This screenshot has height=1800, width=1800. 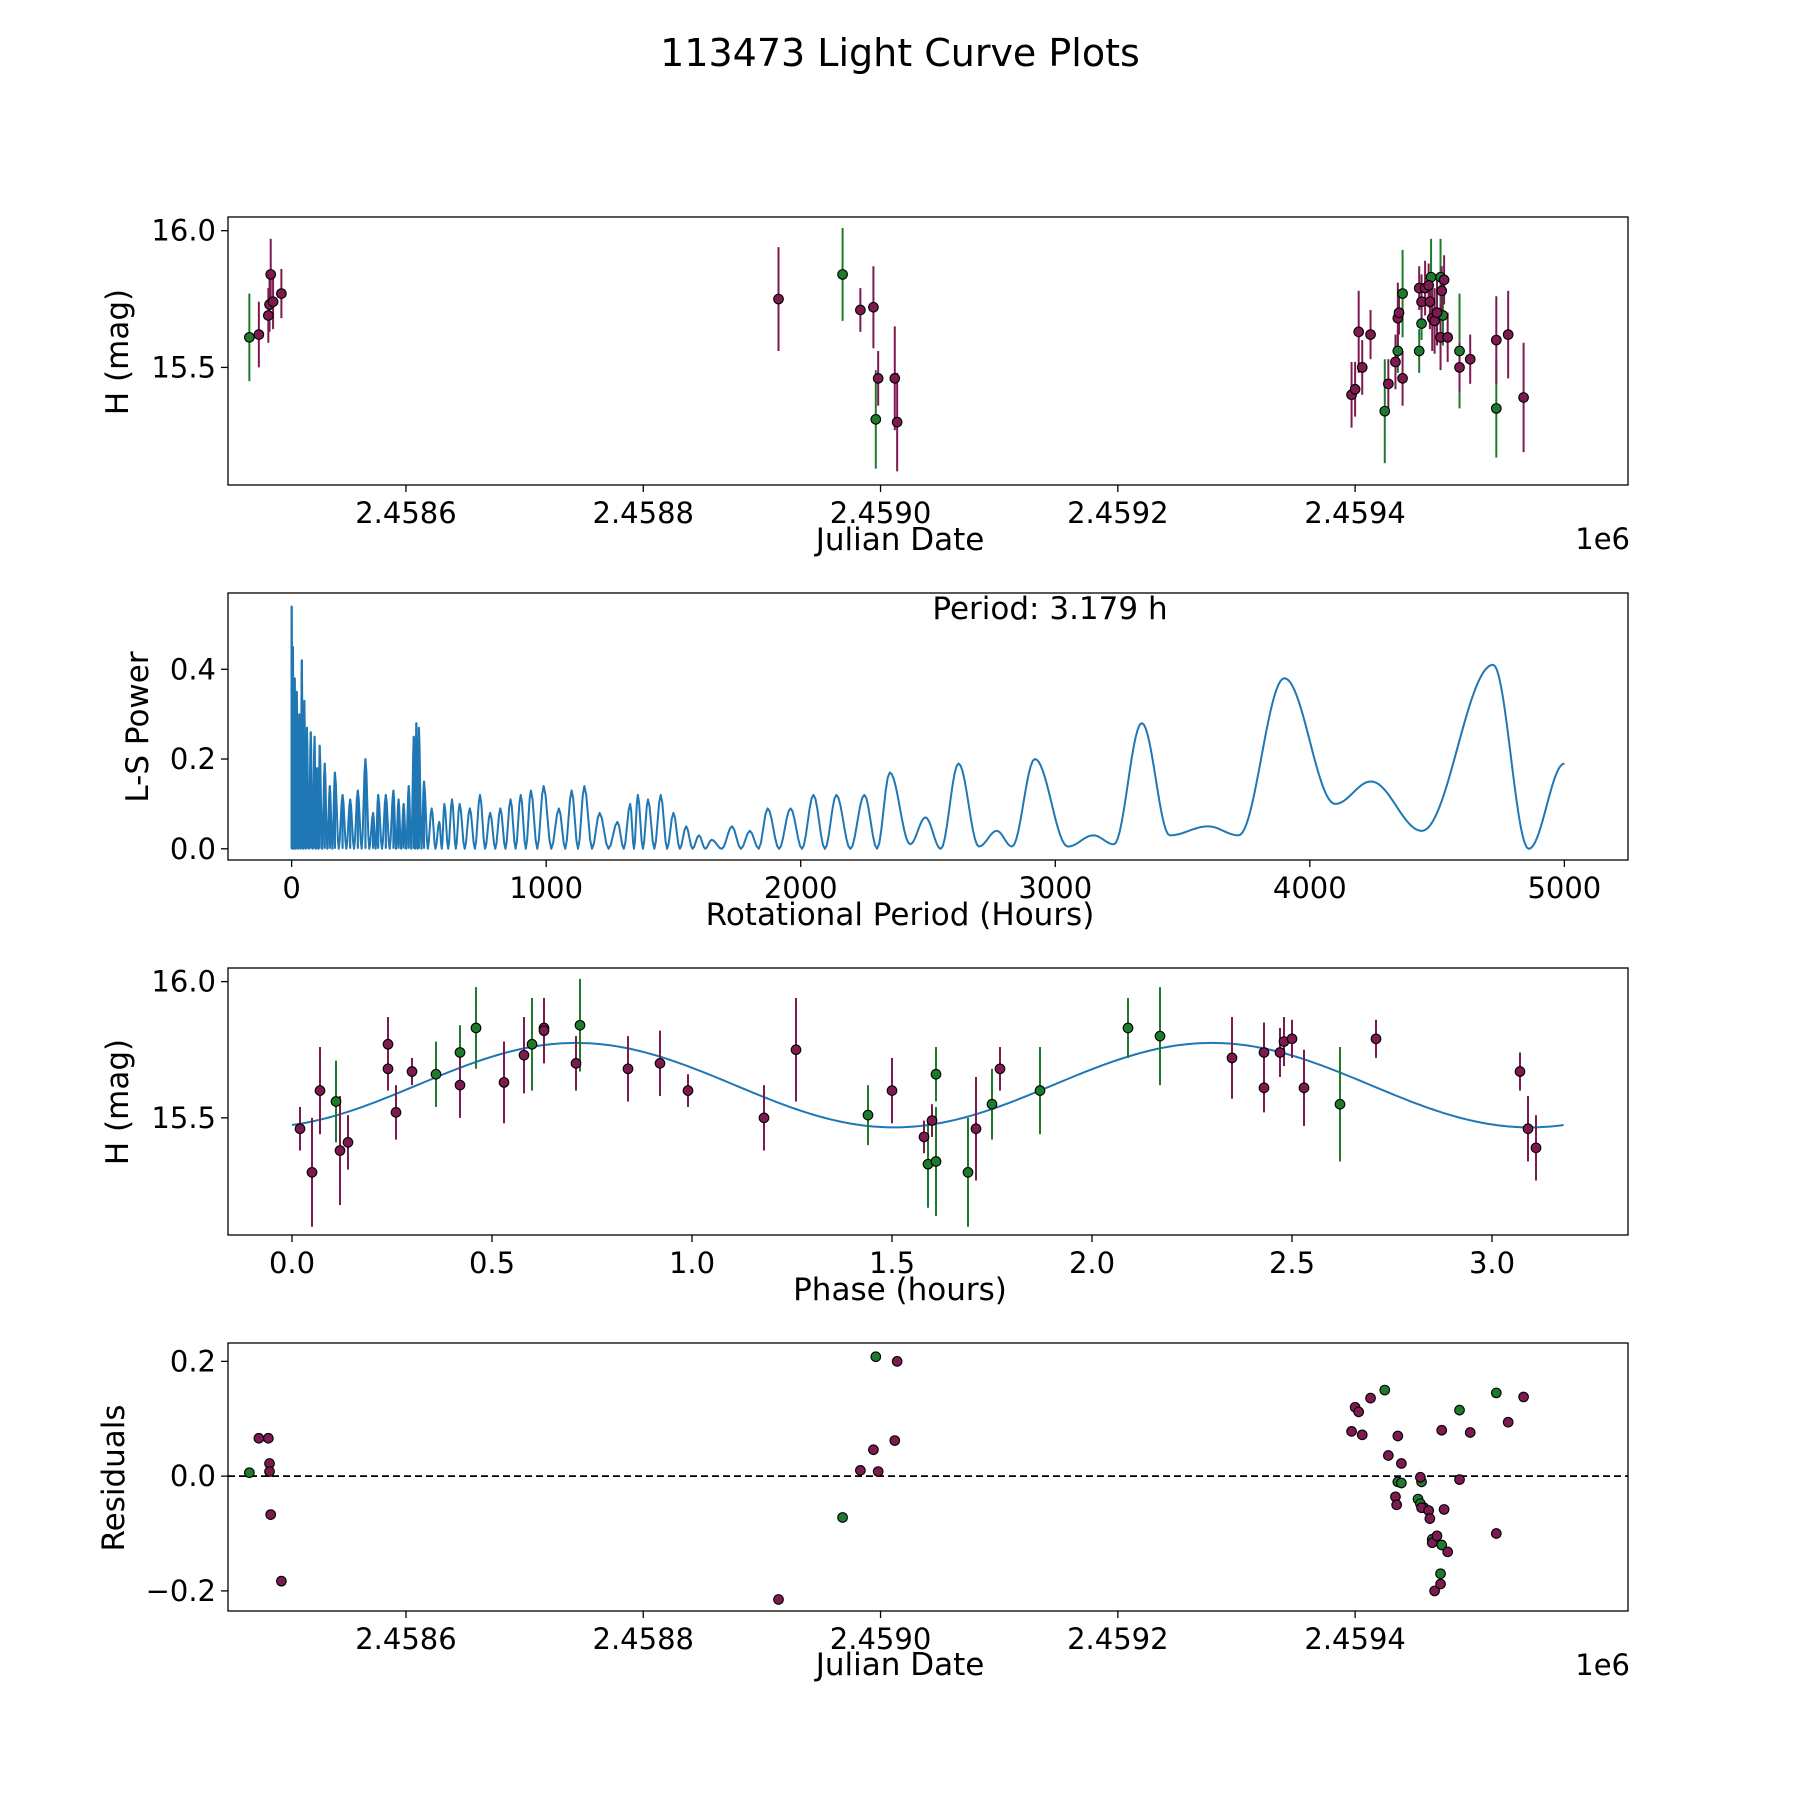 I want to click on x-tick-label: 2.4590, so click(x=880, y=513).